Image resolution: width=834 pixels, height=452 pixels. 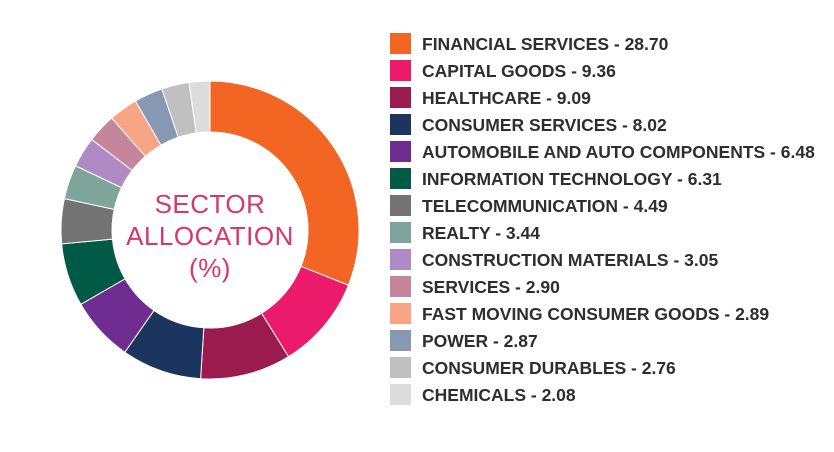 I want to click on legend-item-healthcare: HEALTHCARE - 9.09, so click(x=609, y=98).